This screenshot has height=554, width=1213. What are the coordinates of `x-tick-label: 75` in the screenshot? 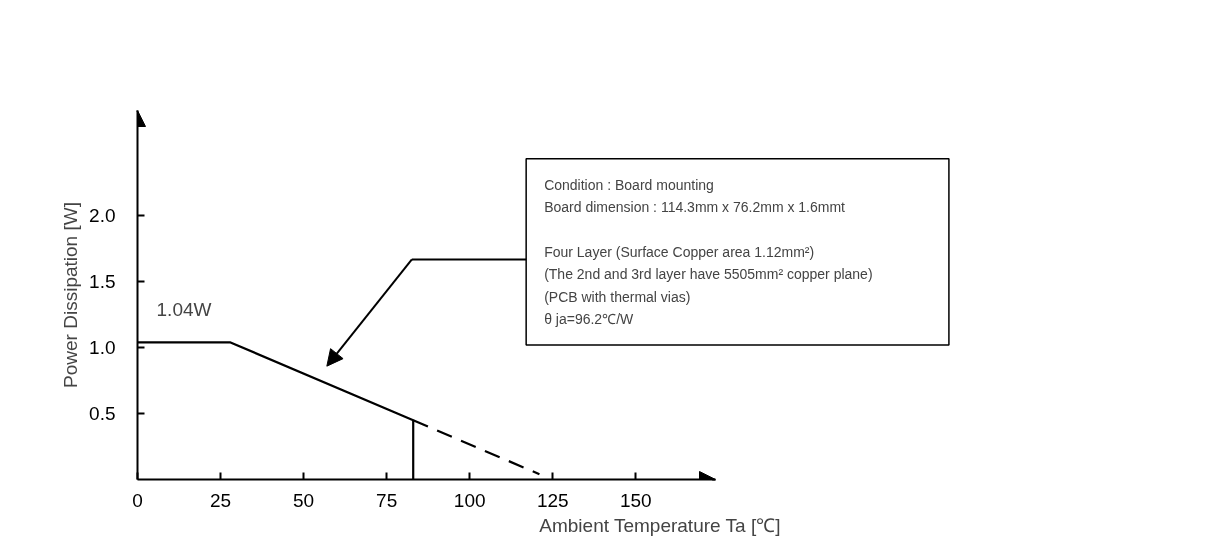 It's located at (387, 500).